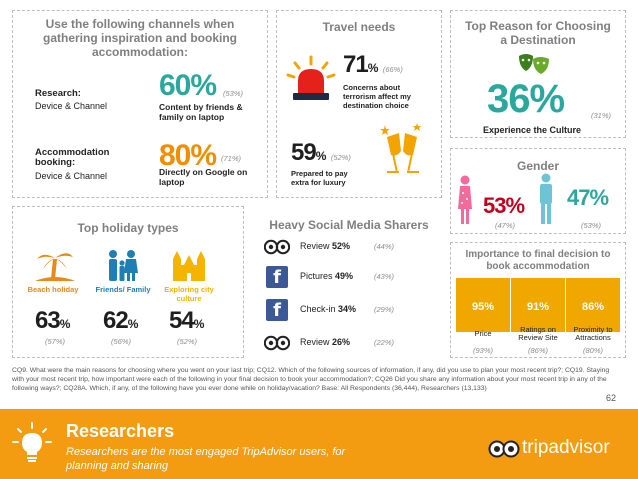  I want to click on holiday-types-title: Top holiday types, so click(128, 228).